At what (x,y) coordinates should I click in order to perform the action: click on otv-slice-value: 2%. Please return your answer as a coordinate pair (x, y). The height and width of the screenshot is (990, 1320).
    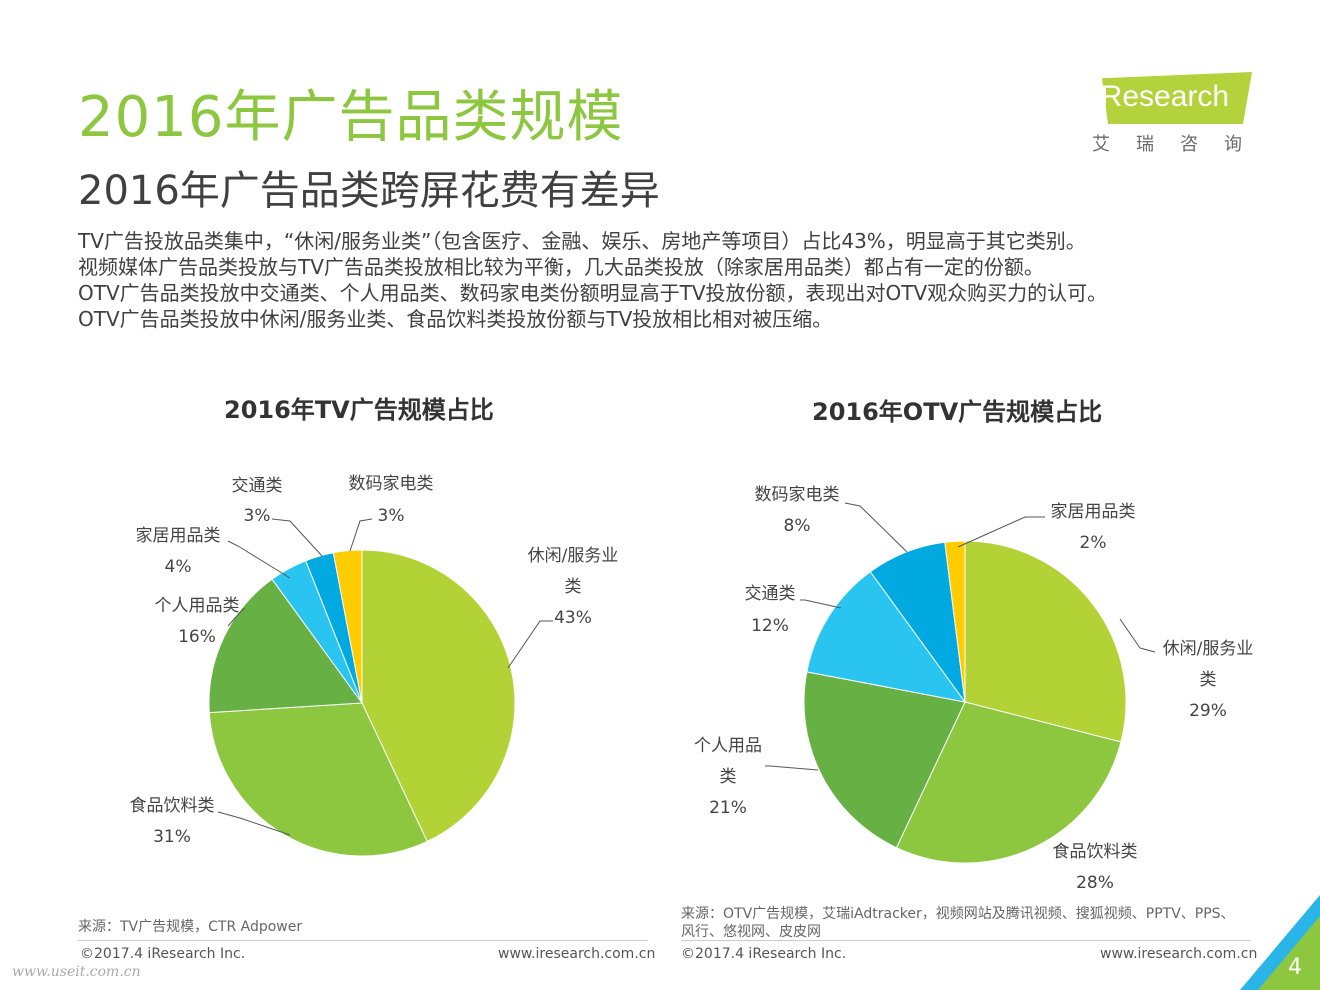
    Looking at the image, I should click on (1093, 543).